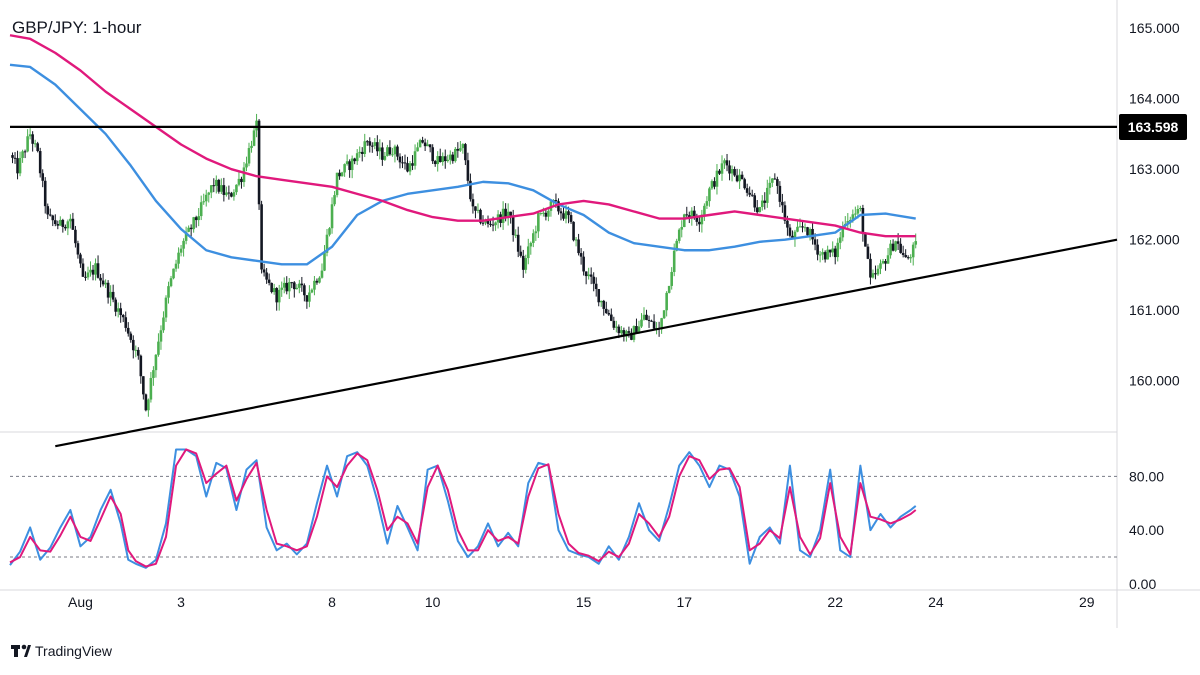 Image resolution: width=1200 pixels, height=675 pixels. I want to click on time-tick-label: 15, so click(584, 602).